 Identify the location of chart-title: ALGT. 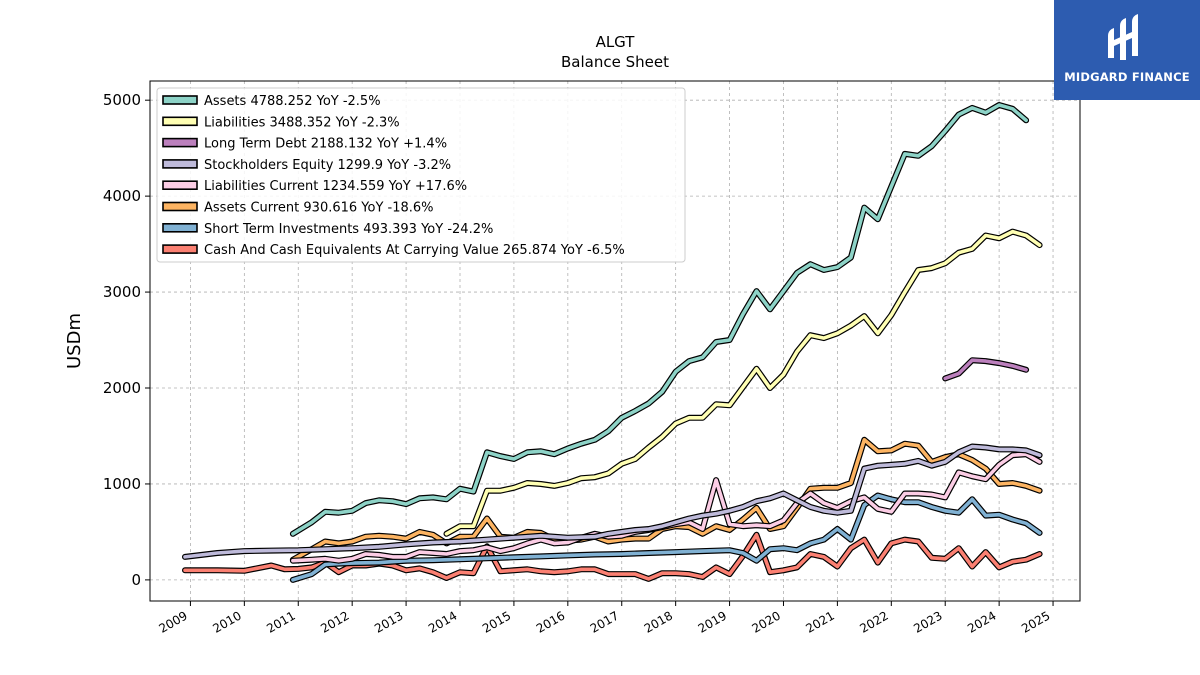
(616, 42).